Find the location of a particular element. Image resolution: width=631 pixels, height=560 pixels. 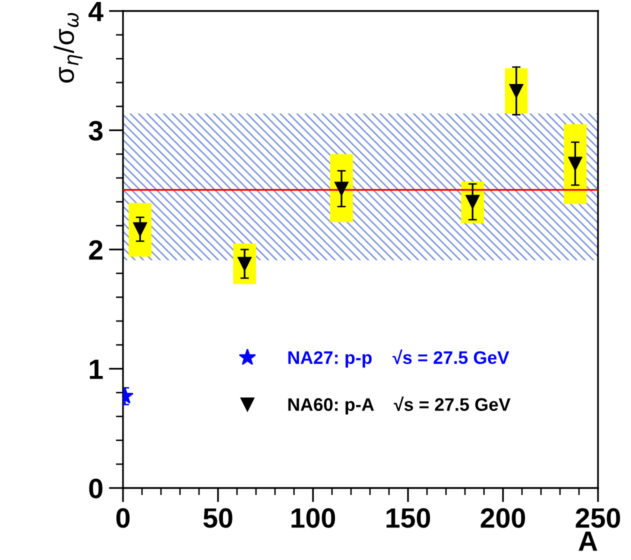

y-axis-title: σ$_{η}$/σ$_{ω}$ is located at coordinates (68, 48).